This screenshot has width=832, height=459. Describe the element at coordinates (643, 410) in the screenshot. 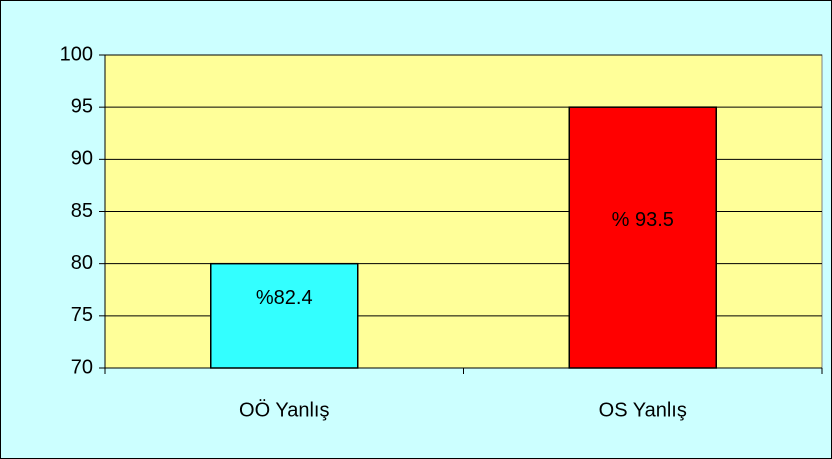

I see `x-tick-label: OS Yanlış` at that location.